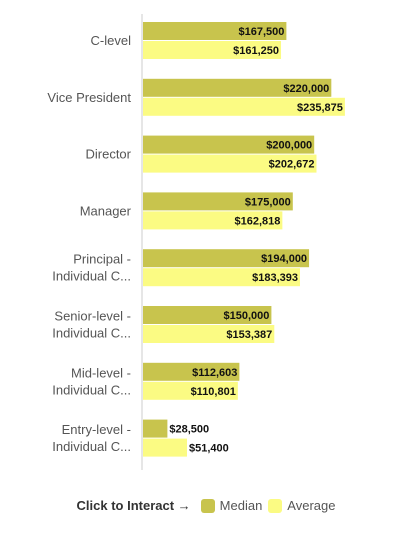 The image size is (412, 534). Describe the element at coordinates (189, 430) in the screenshot. I see `data-label-median: $28,500` at that location.